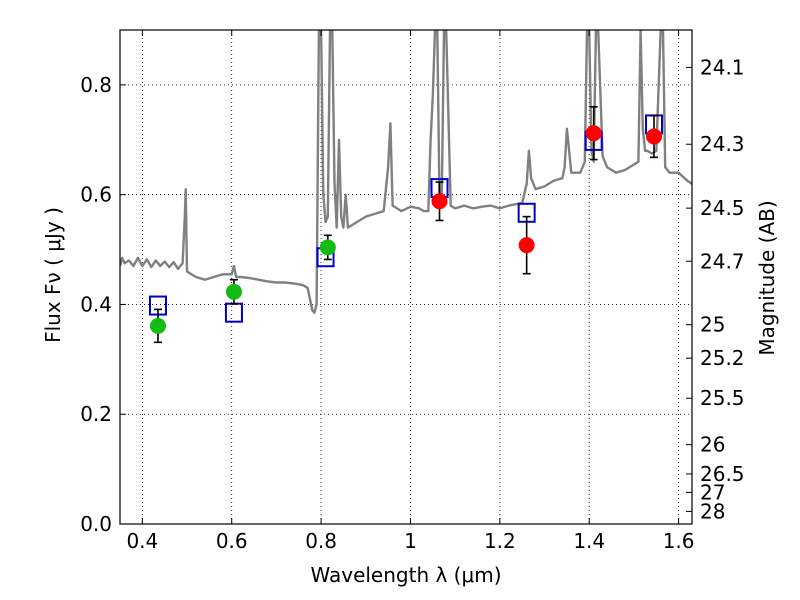 The width and height of the screenshot is (800, 600). I want to click on x-tick-label: 1.6, so click(679, 541).